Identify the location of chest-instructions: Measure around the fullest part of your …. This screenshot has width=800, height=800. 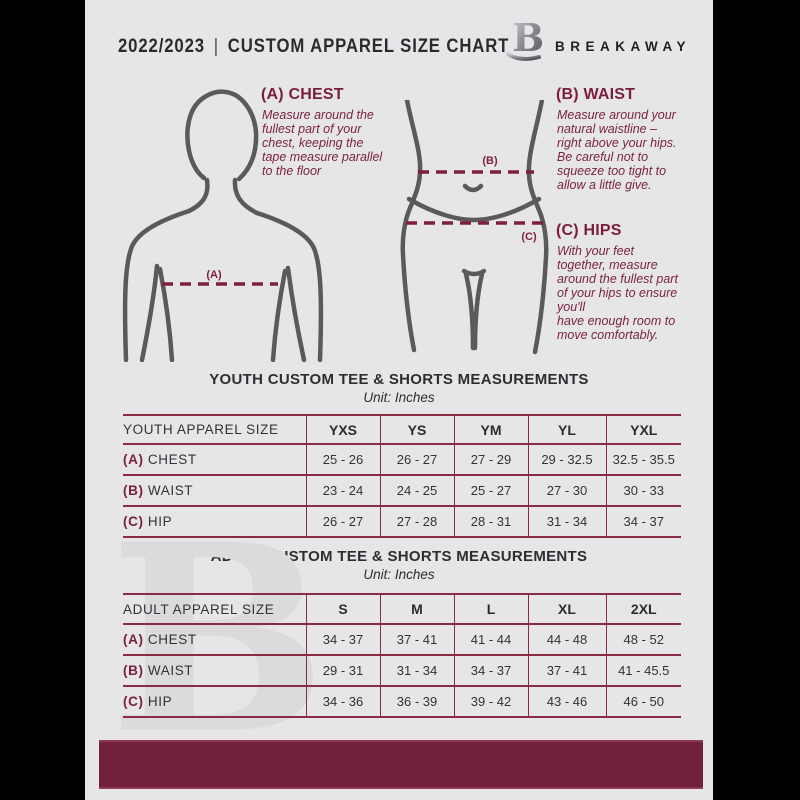
(322, 143).